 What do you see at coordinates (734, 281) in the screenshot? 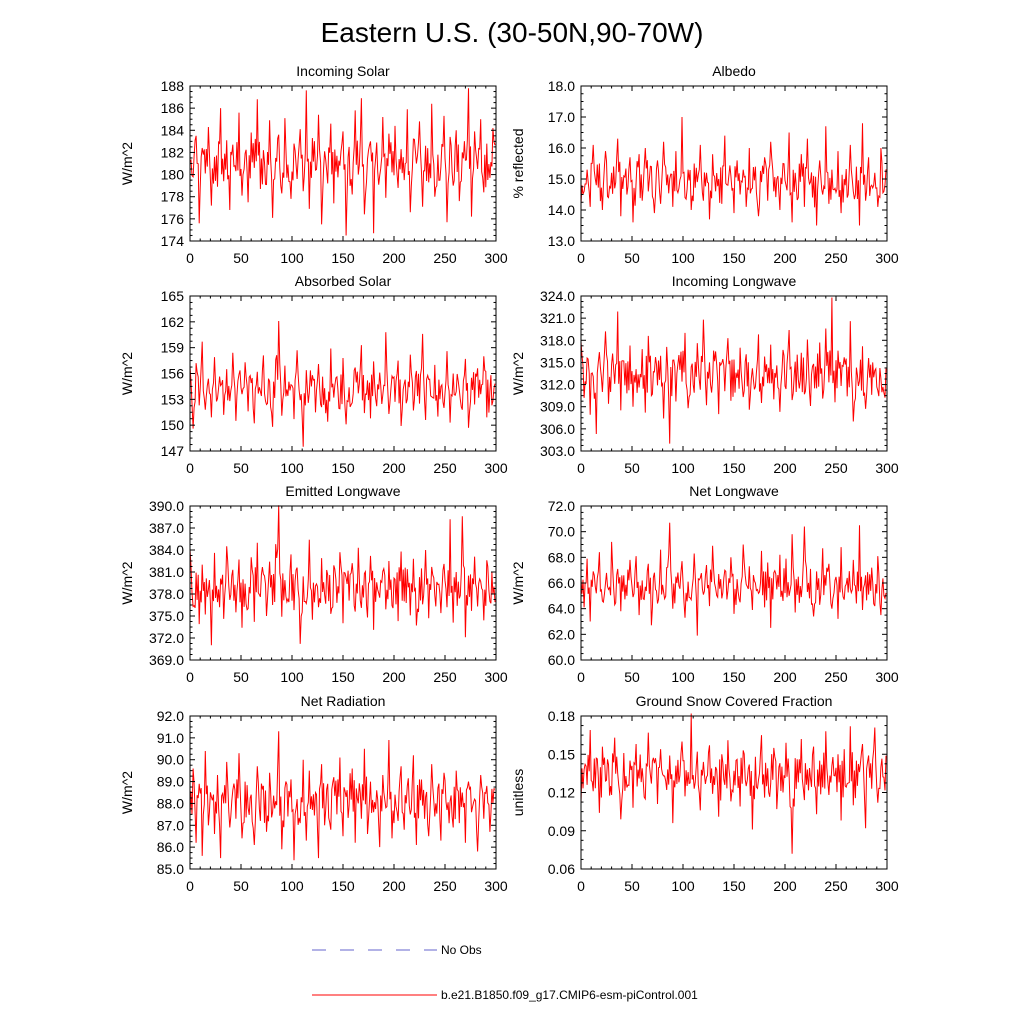
I see `panel-title-incoming-longwave: Incoming Longwave` at bounding box center [734, 281].